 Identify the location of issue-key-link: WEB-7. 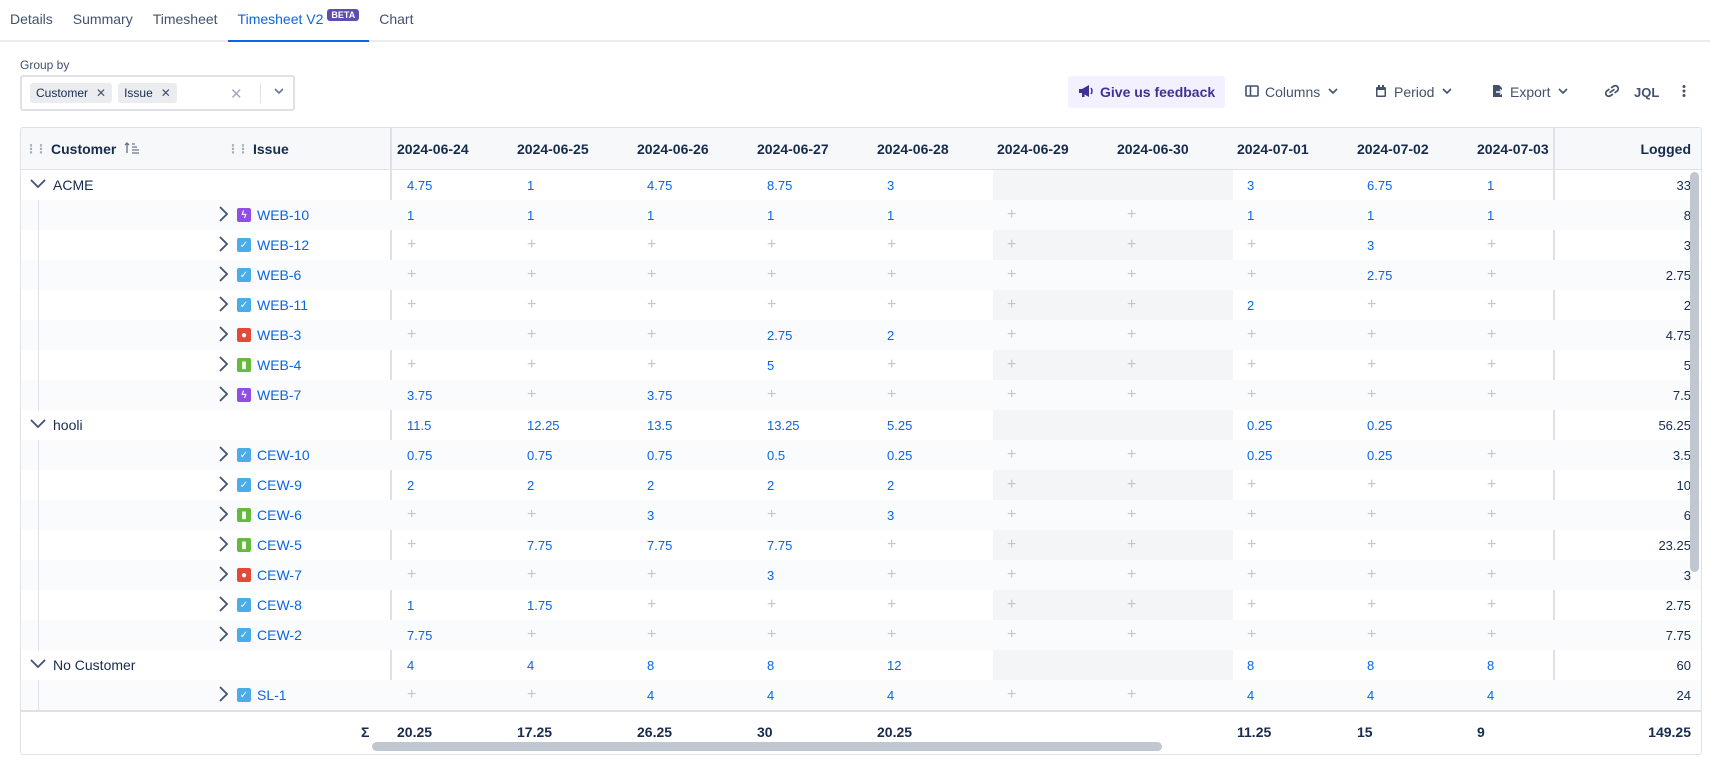
(279, 395).